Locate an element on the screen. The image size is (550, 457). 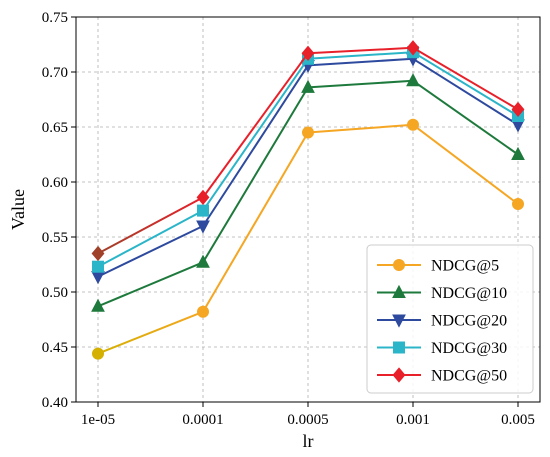
y-tick-label: 0.60 is located at coordinates (55, 183).